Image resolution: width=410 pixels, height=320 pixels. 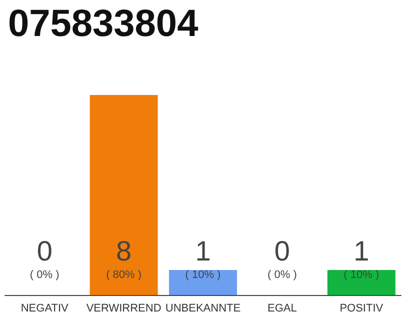 I want to click on x-tick-label: VERWIRREND, so click(x=124, y=308).